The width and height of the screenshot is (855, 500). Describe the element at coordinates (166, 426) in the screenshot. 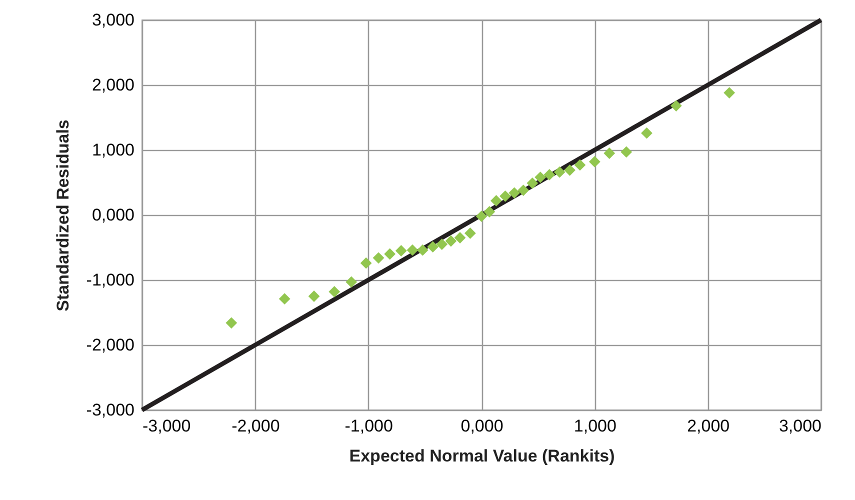

I see `x-tick-label: -3,000` at that location.